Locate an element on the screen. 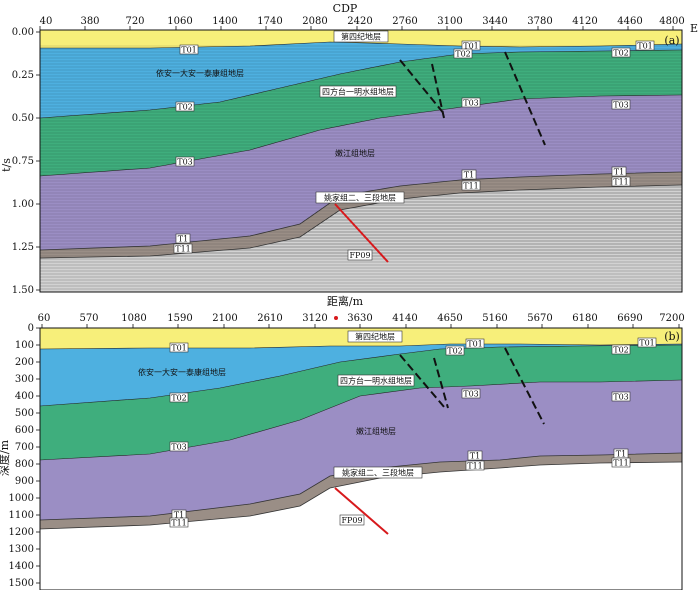  panel-a-tick-x: 2760 is located at coordinates (404, 21).